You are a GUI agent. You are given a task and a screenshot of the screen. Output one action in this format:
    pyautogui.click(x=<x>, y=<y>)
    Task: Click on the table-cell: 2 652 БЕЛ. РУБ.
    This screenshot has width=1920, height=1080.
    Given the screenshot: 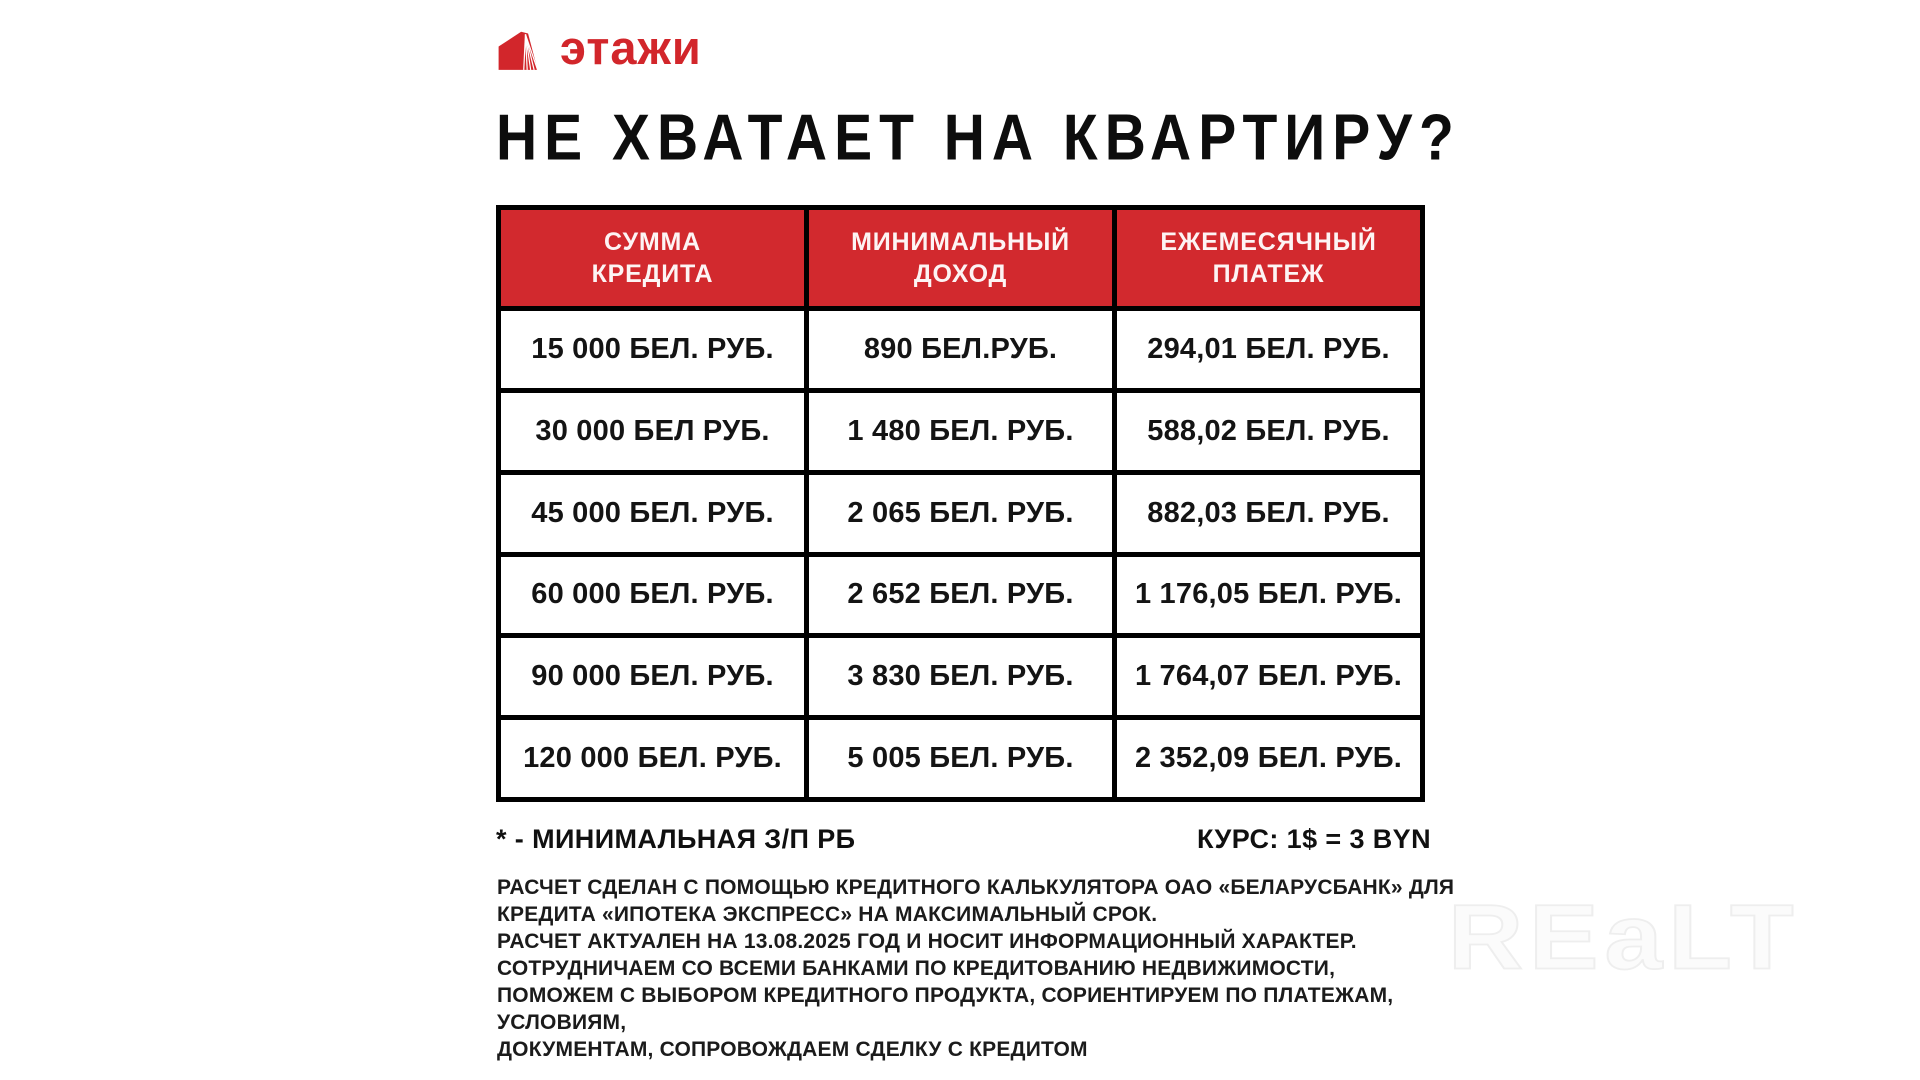 What is the action you would take?
    pyautogui.click(x=960, y=595)
    